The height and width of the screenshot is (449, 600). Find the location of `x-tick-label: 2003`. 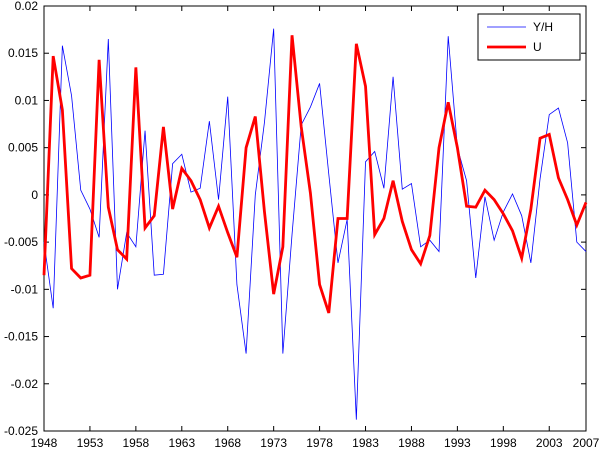

x-tick-label: 2003 is located at coordinates (549, 442).